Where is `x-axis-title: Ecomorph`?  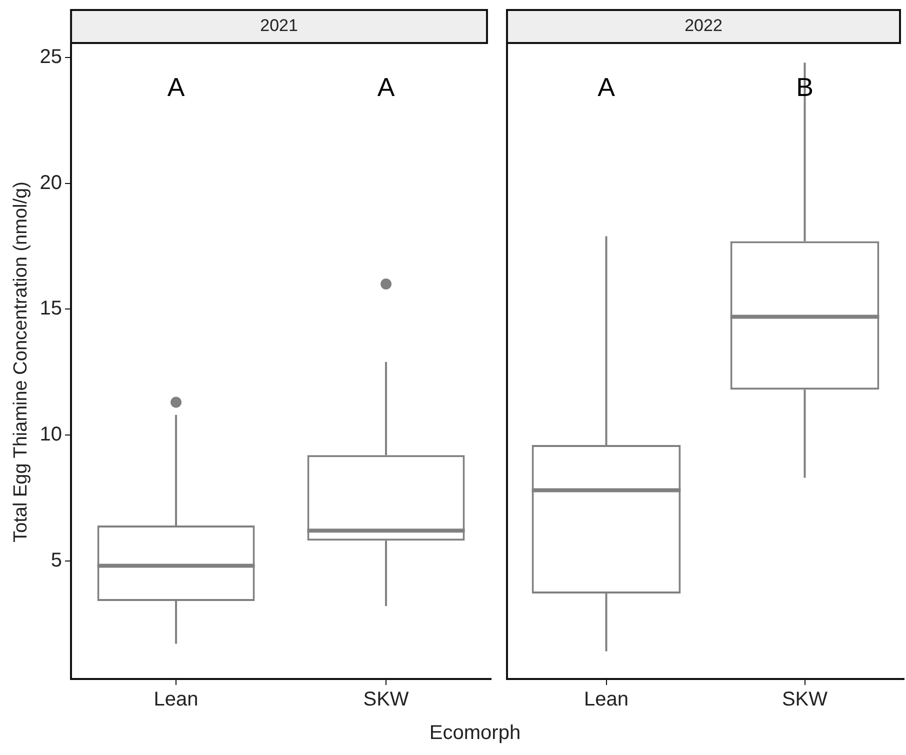 x-axis-title: Ecomorph is located at coordinates (475, 733).